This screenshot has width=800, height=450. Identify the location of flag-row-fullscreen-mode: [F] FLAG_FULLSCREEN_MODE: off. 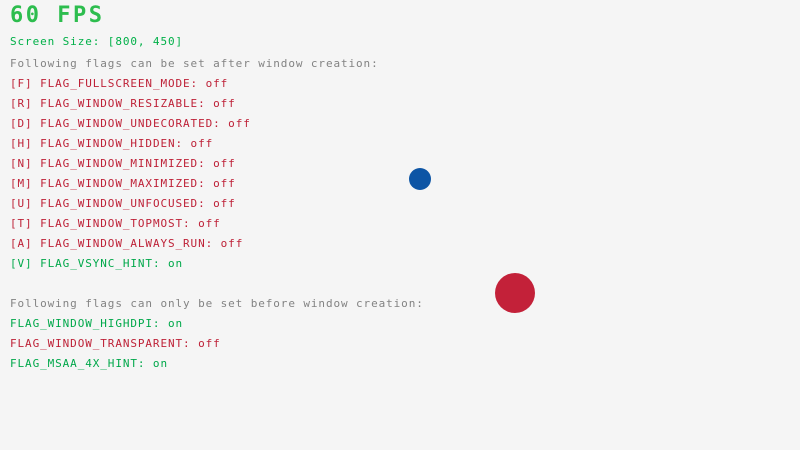
(119, 83).